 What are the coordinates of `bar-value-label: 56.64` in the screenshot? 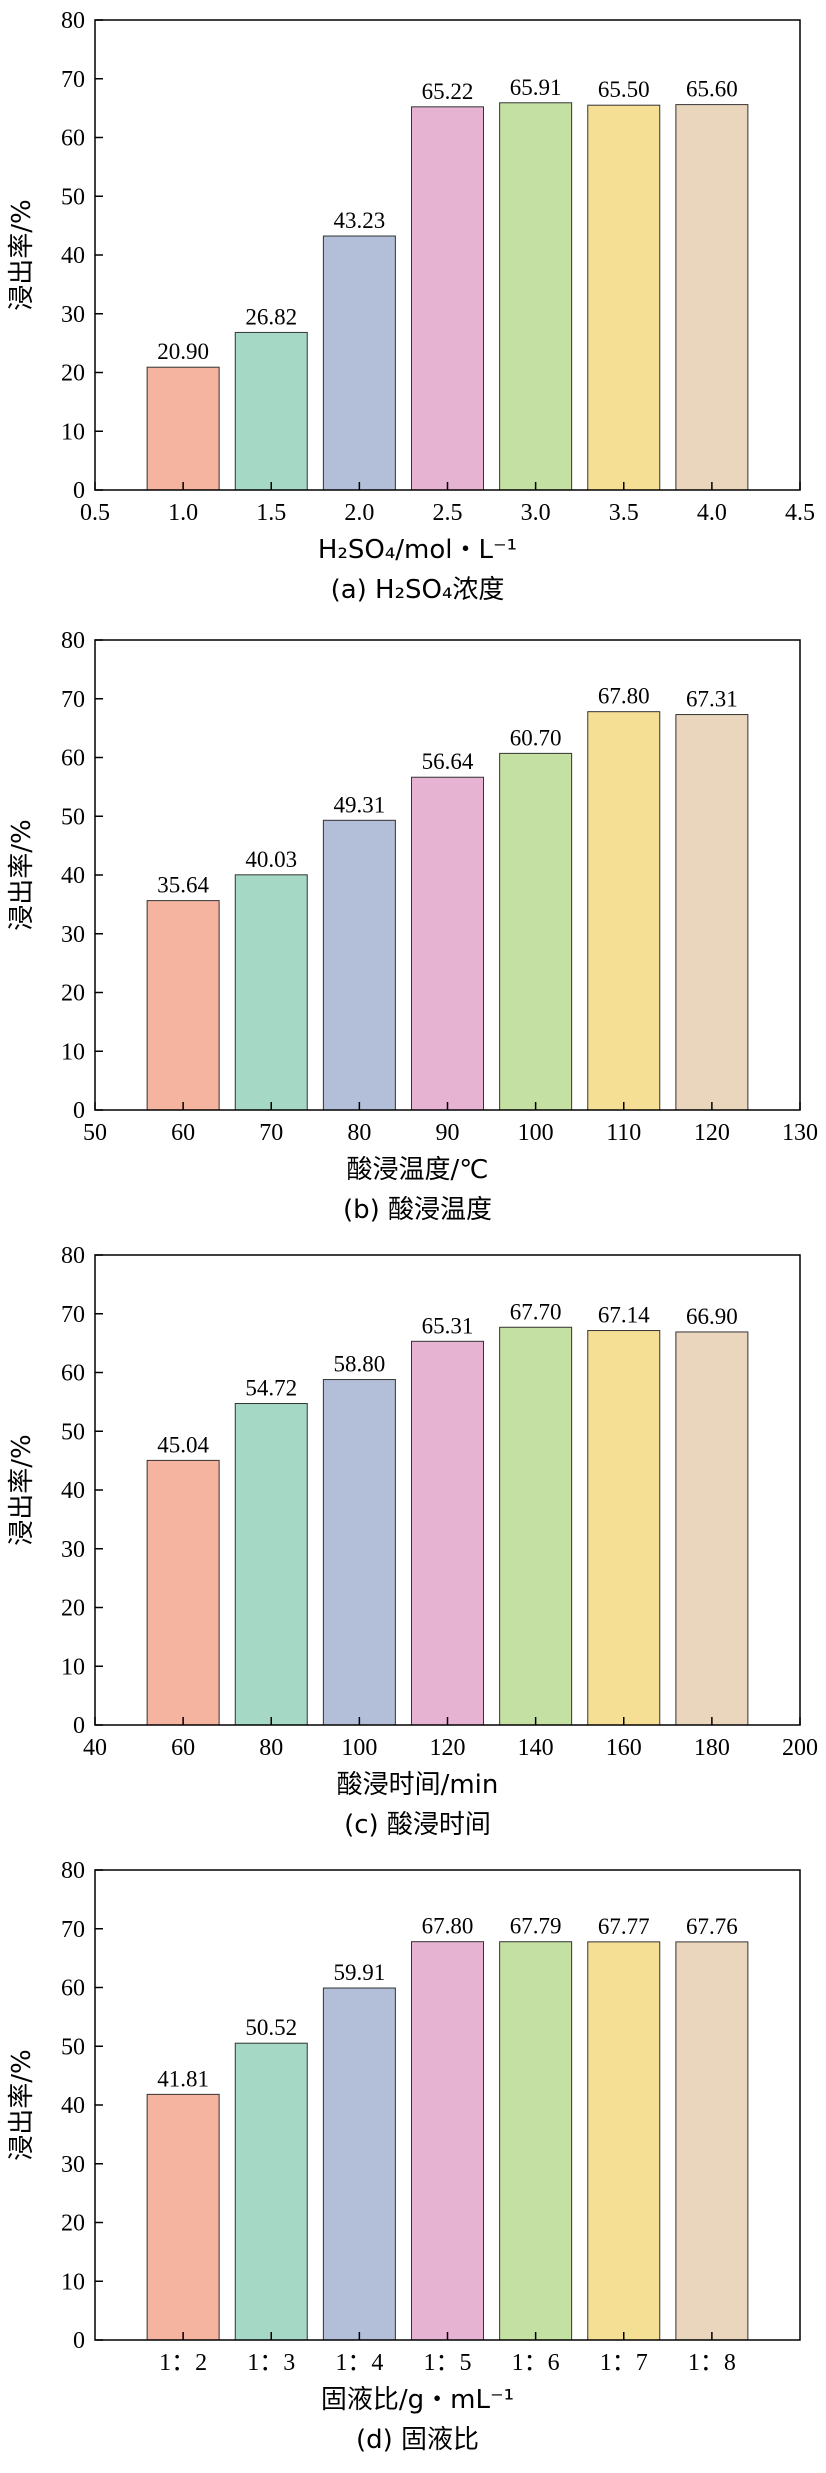 It's located at (448, 761).